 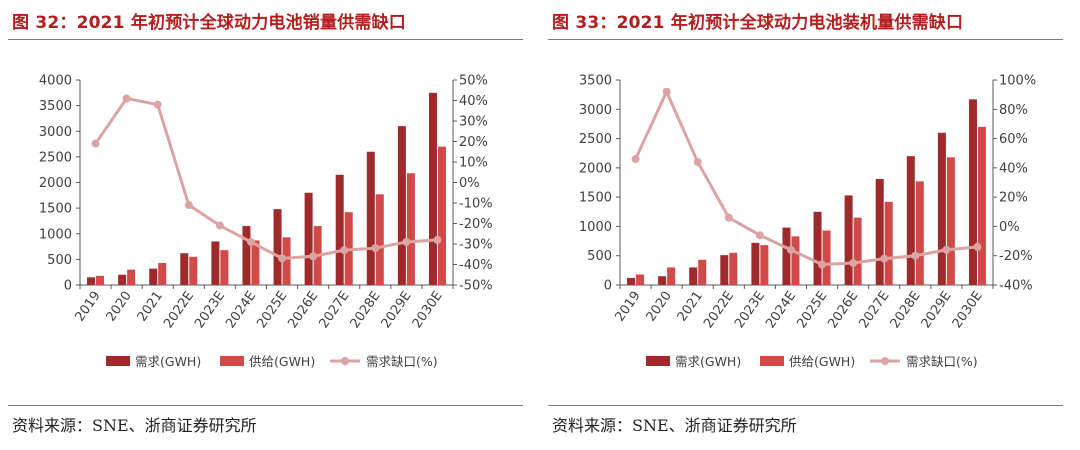 I want to click on chart1-x-tick-label: 2023E, so click(x=750, y=310).